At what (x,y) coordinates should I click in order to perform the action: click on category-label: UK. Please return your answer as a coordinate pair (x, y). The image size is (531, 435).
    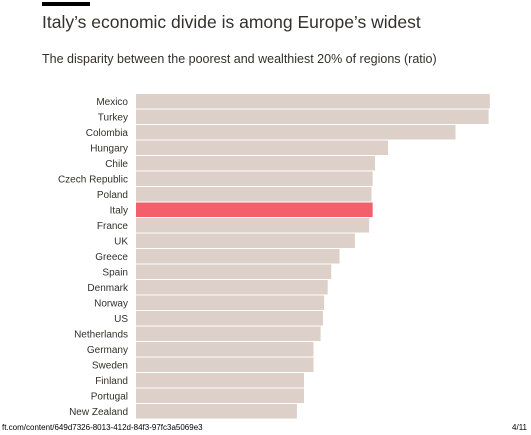
    Looking at the image, I should click on (121, 241).